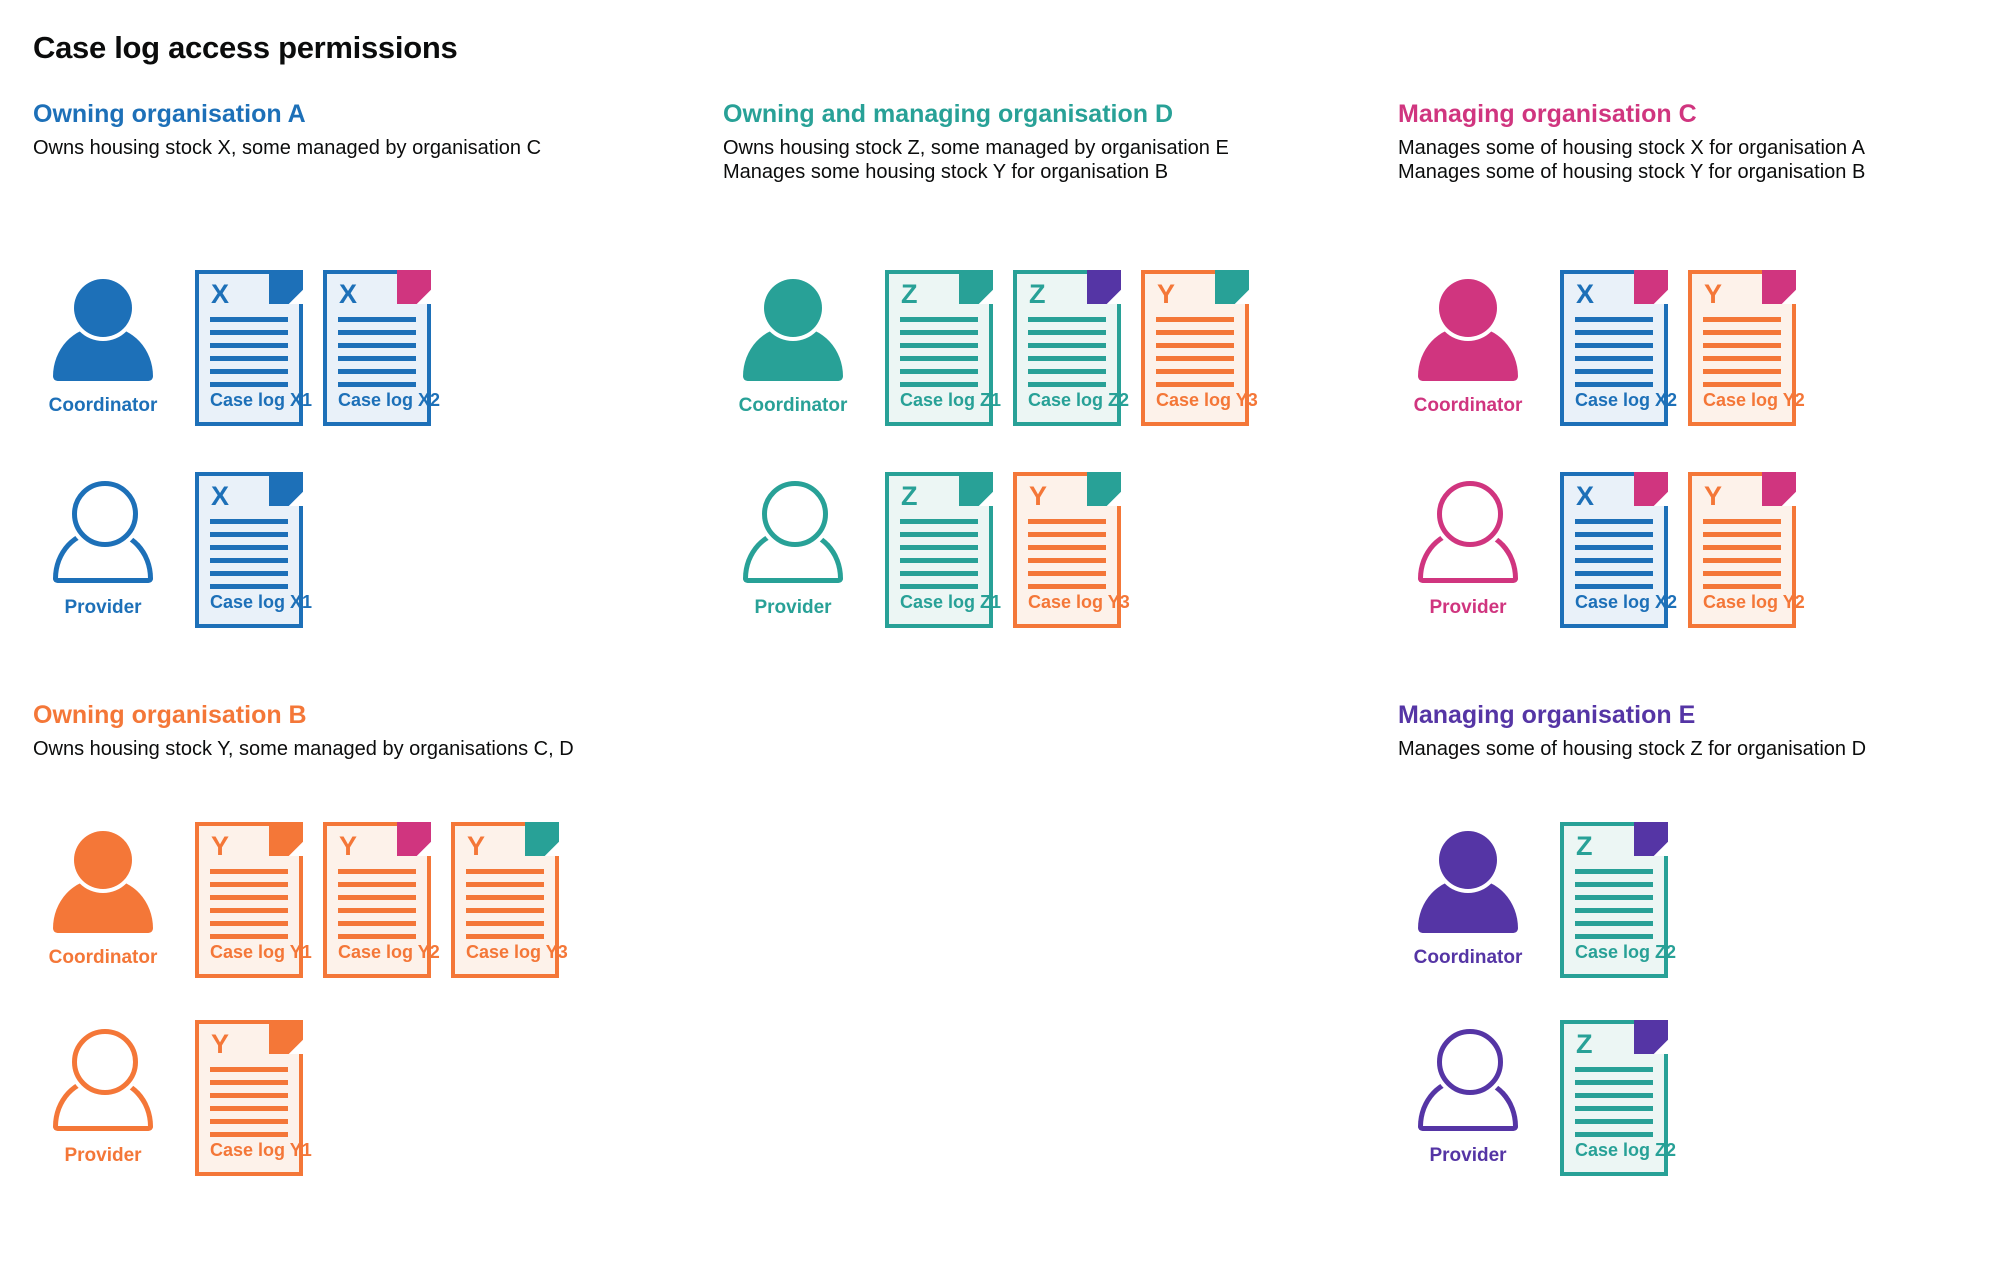 The image size is (2000, 1280). I want to click on org-heading: Owning organisation A, so click(169, 114).